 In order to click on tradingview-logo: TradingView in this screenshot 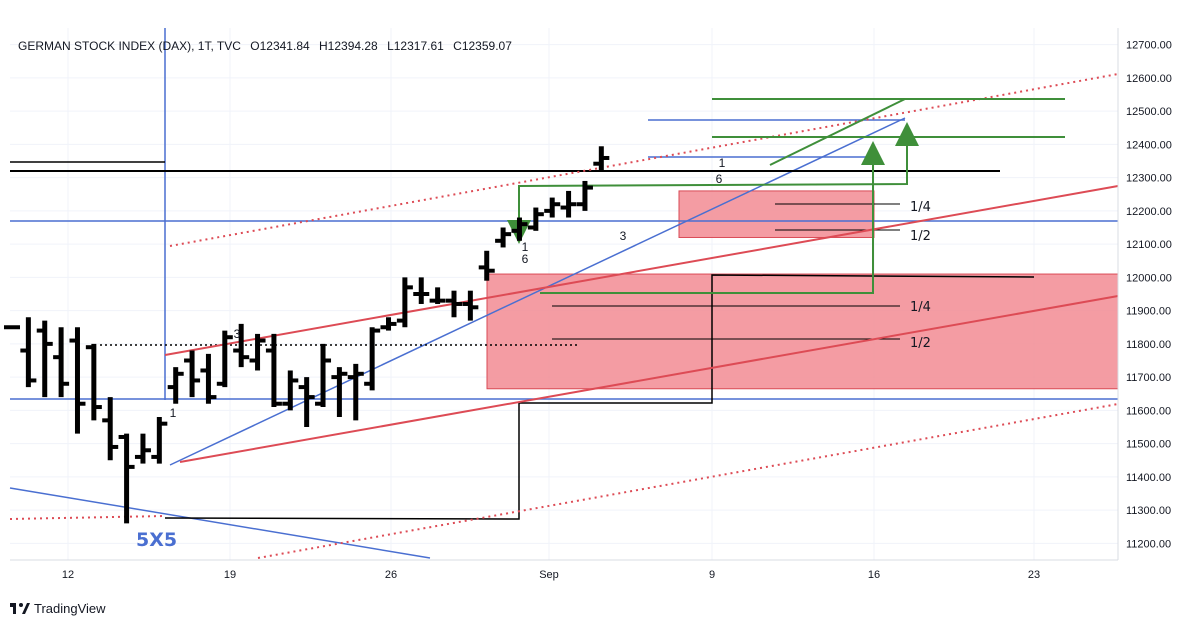, I will do `click(58, 608)`.